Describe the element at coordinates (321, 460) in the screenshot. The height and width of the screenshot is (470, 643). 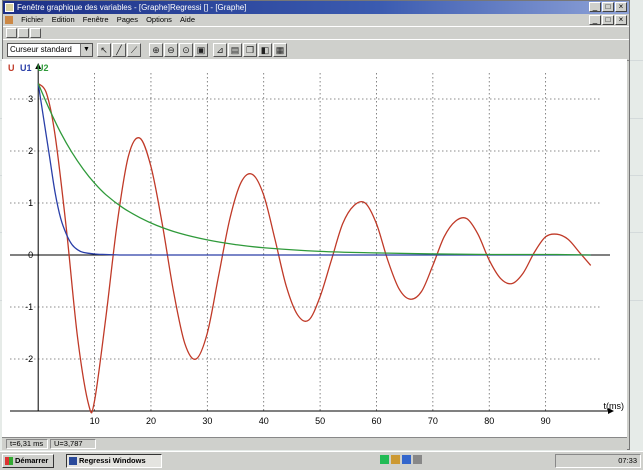
I see `taskbar: Démarrer Regressi Windows 07:33` at that location.